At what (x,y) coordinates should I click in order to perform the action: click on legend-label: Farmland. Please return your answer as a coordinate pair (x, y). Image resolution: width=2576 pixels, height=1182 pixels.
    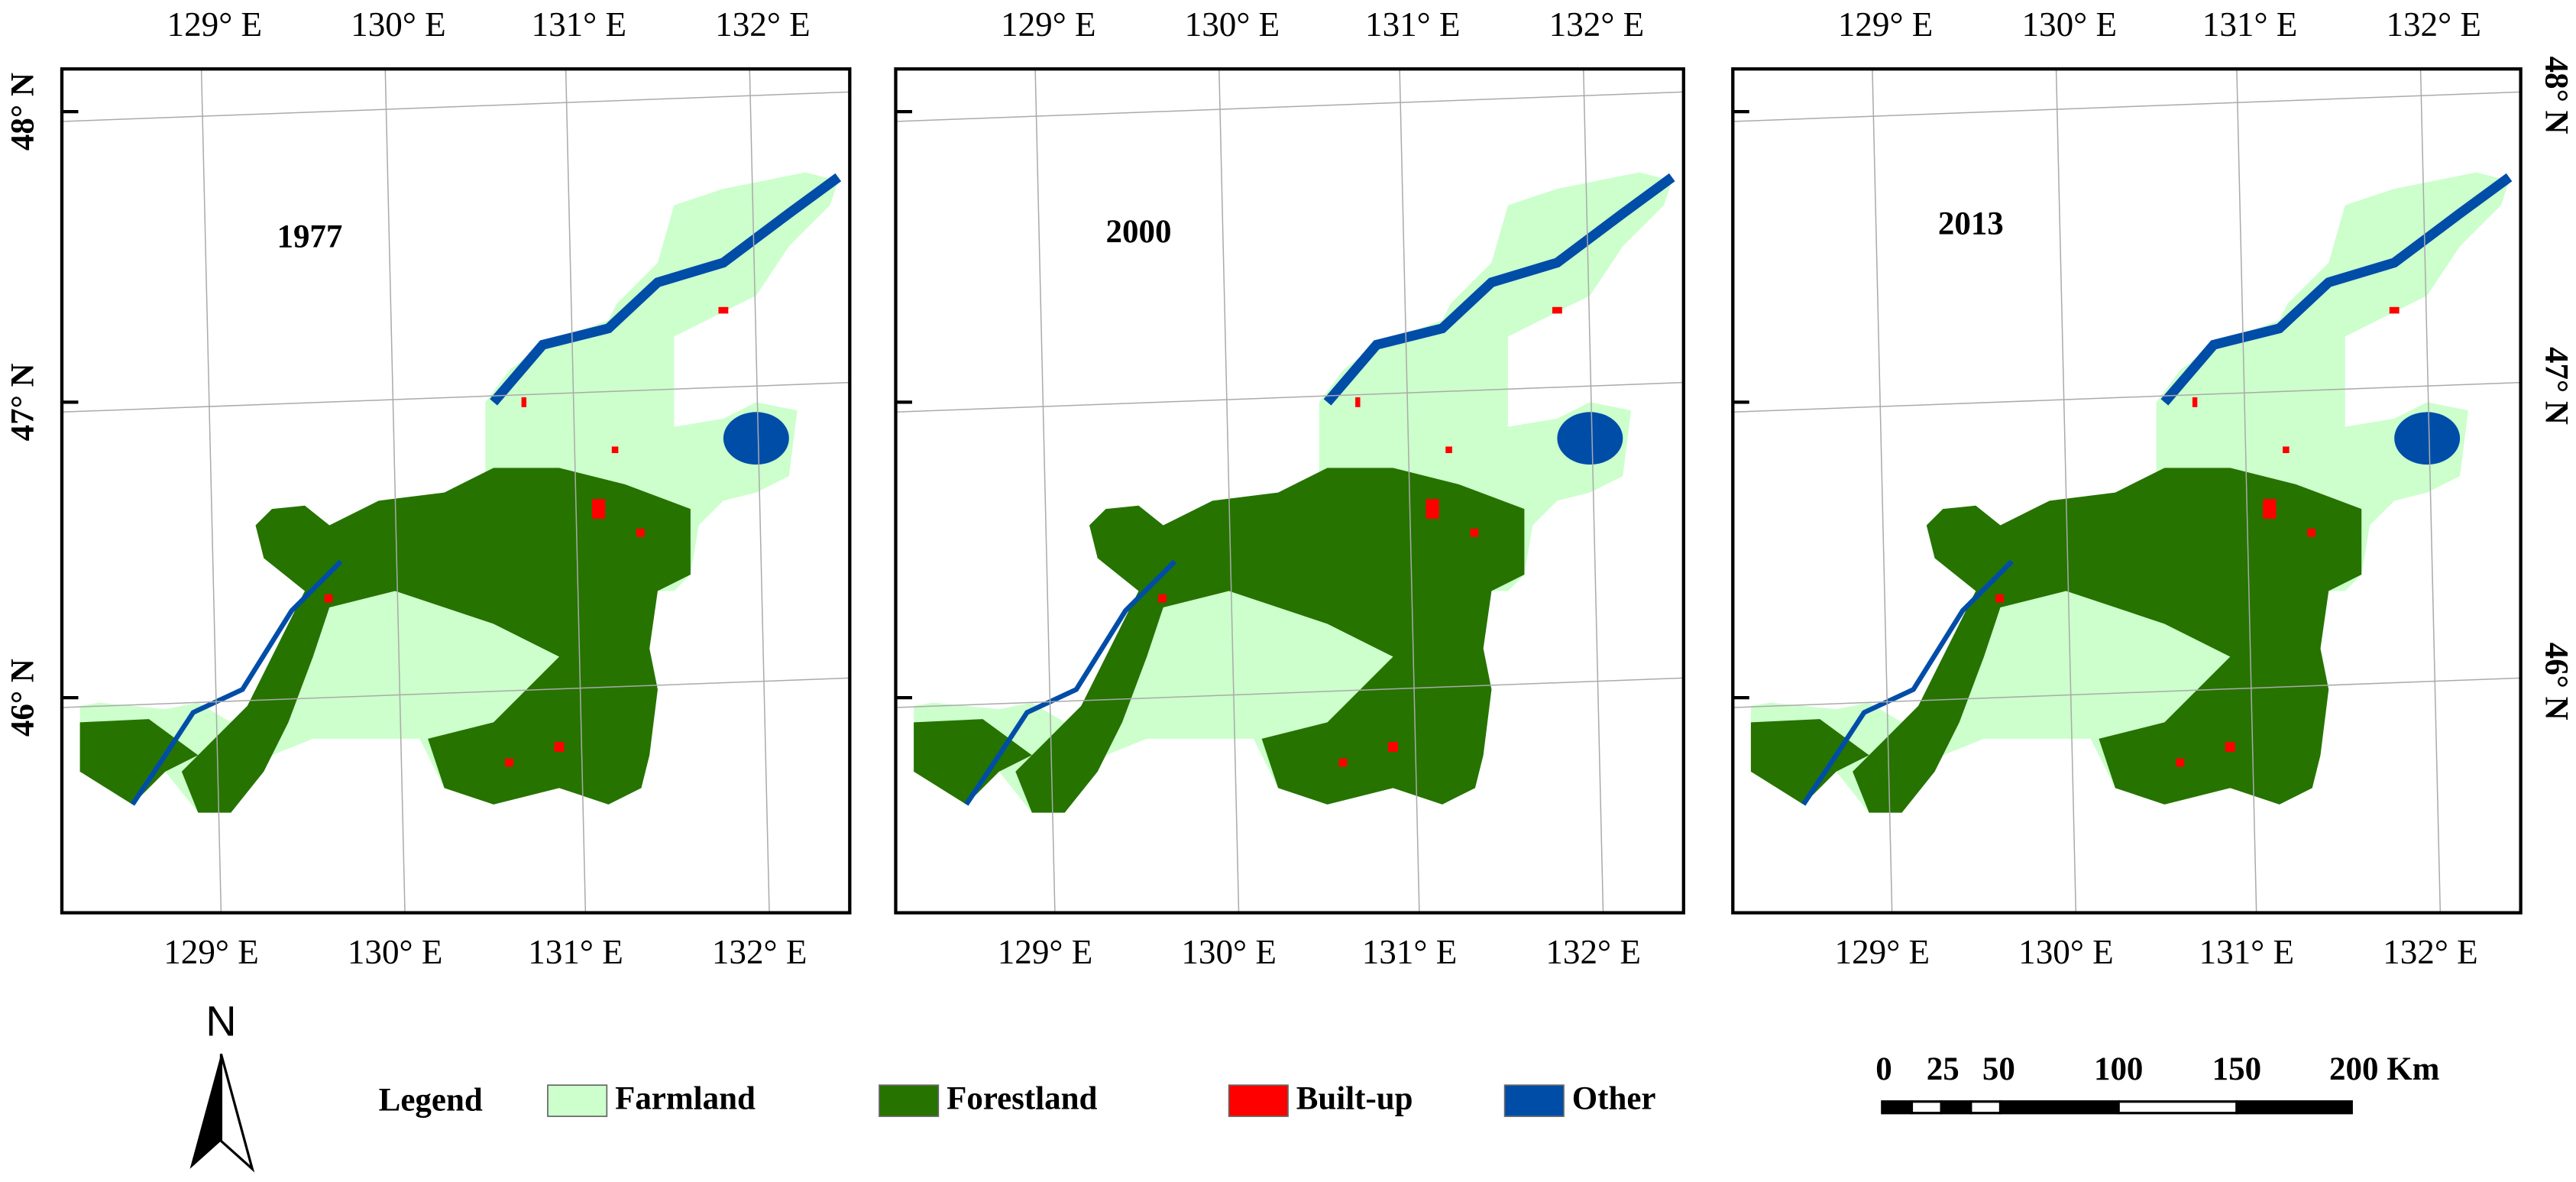
    Looking at the image, I should click on (685, 1099).